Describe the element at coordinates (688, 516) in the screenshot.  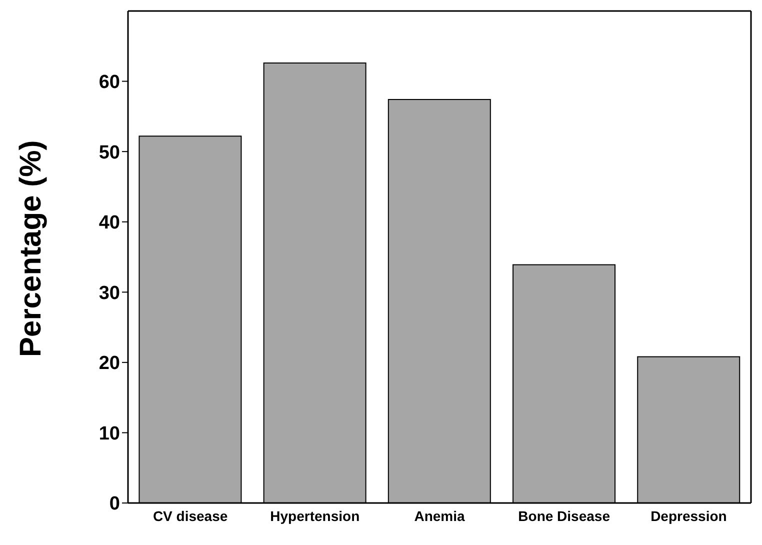
I see `x-tick-label: Depression` at that location.